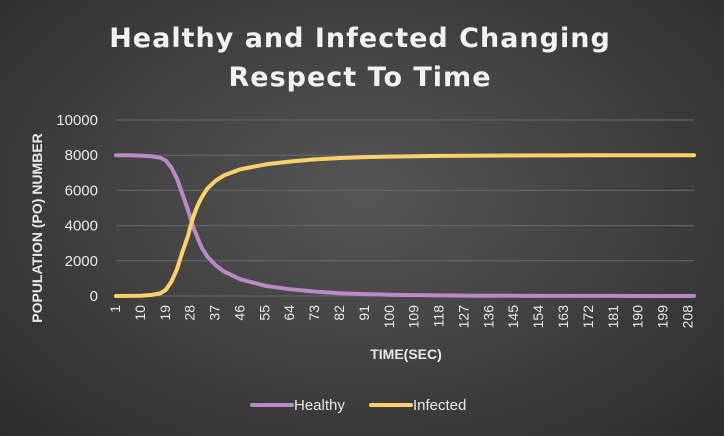 This screenshot has width=724, height=436. I want to click on x-tick-label: 127, so click(463, 317).